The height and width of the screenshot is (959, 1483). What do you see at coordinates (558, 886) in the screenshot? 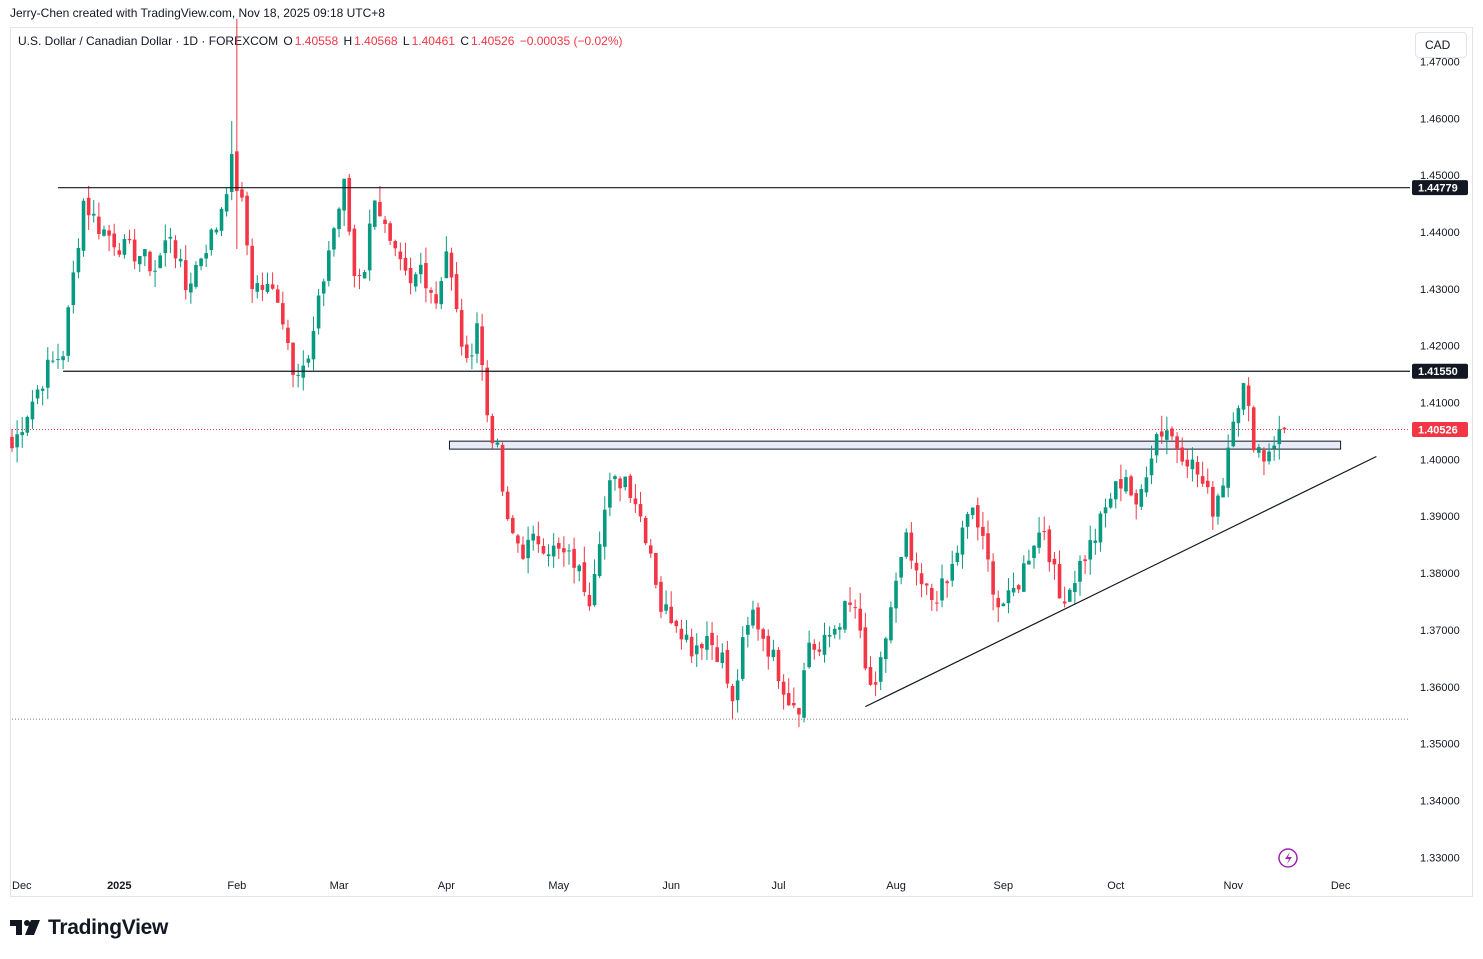
I see `x-tick-label: May` at bounding box center [558, 886].